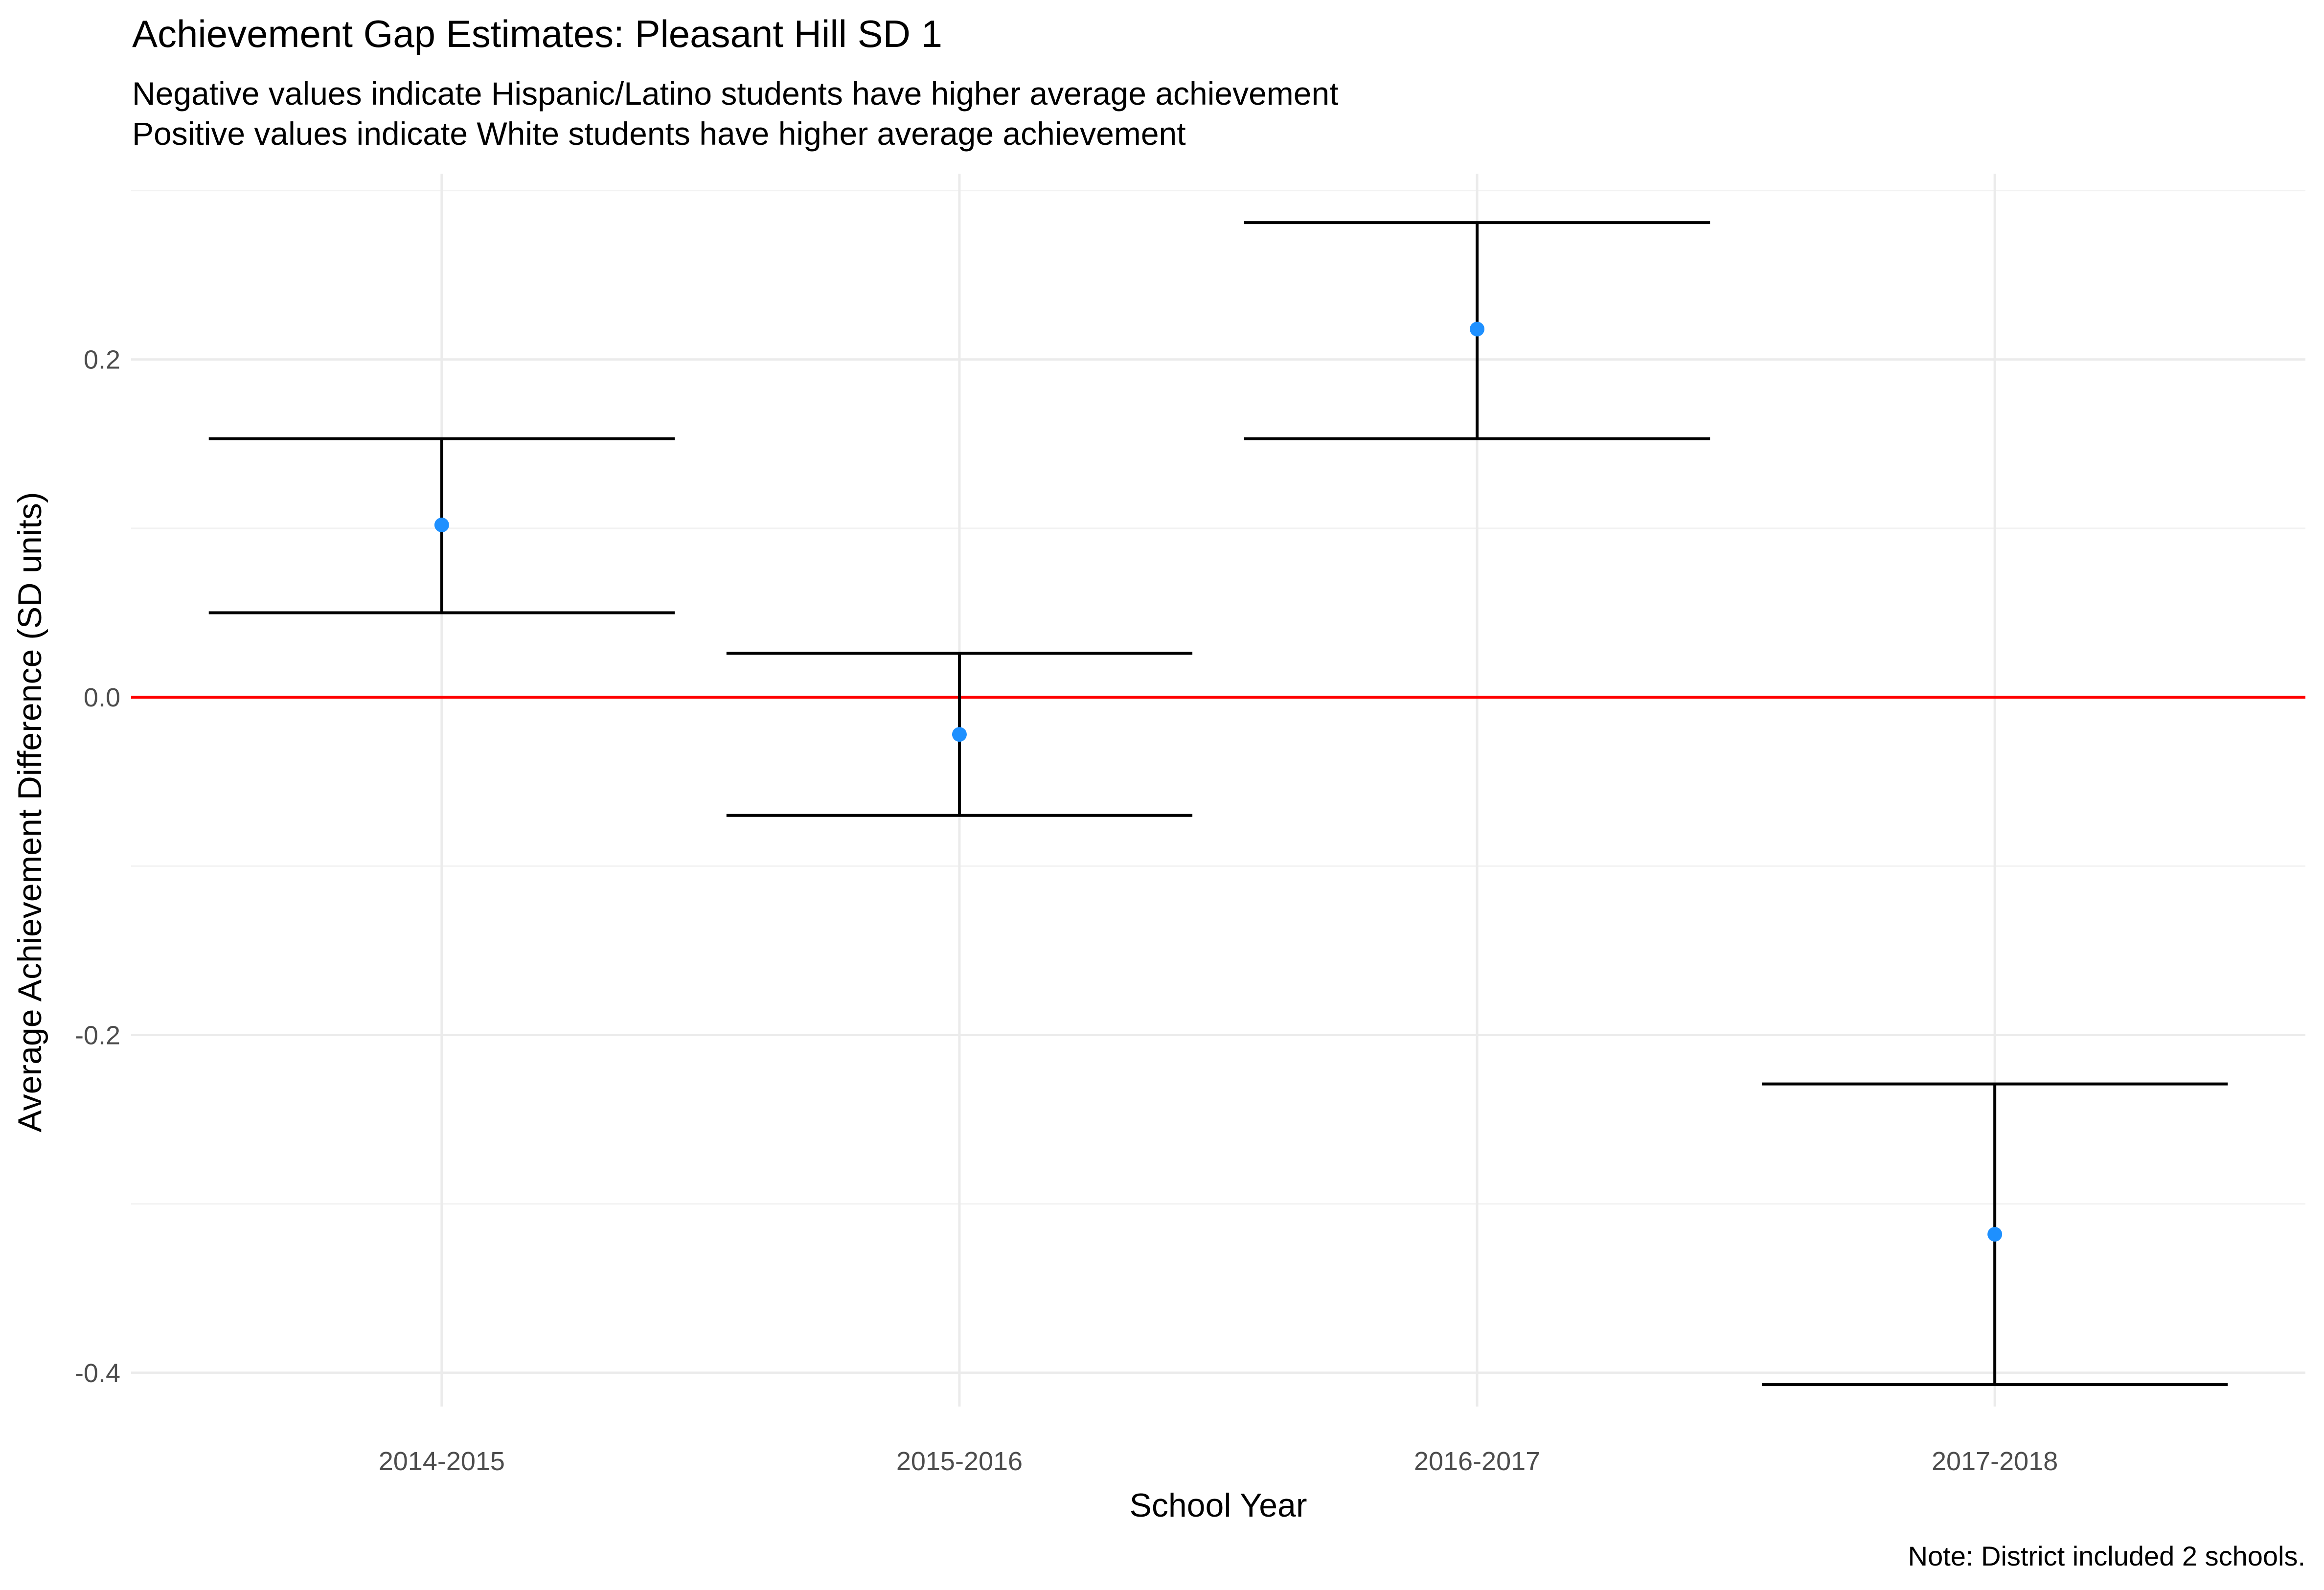 The width and height of the screenshot is (2324, 1590). What do you see at coordinates (442, 1462) in the screenshot?
I see `x-tick-label: 2014-2015` at bounding box center [442, 1462].